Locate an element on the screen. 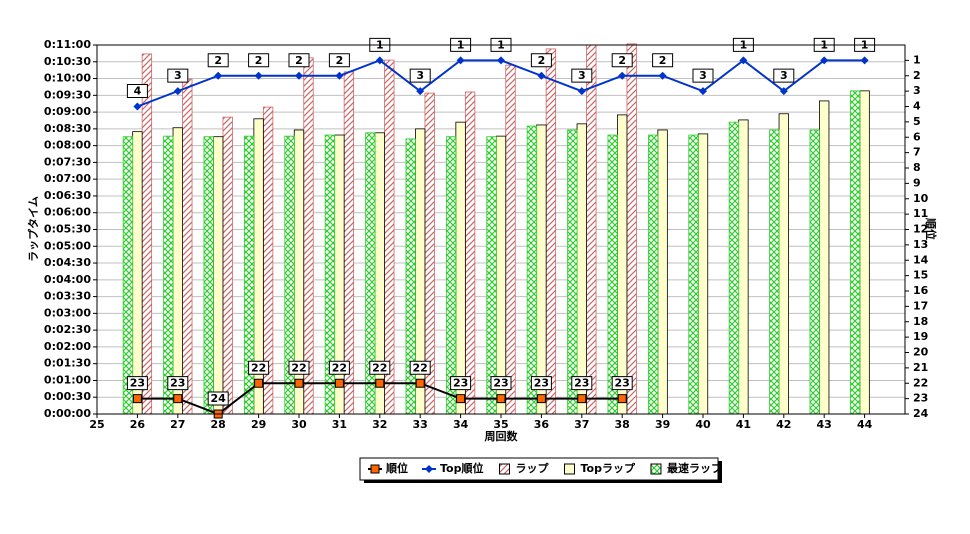 The image size is (970, 534). legend-swatch is located at coordinates (569, 469).